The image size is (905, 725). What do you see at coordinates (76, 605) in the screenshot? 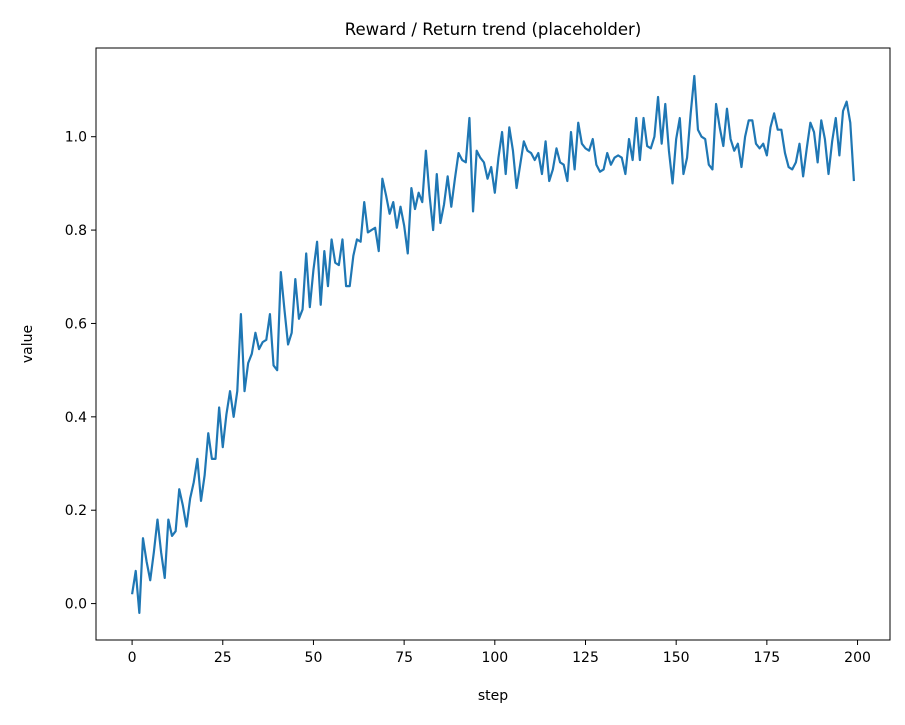
I see `y-tick-label: 0.0` at bounding box center [76, 605].